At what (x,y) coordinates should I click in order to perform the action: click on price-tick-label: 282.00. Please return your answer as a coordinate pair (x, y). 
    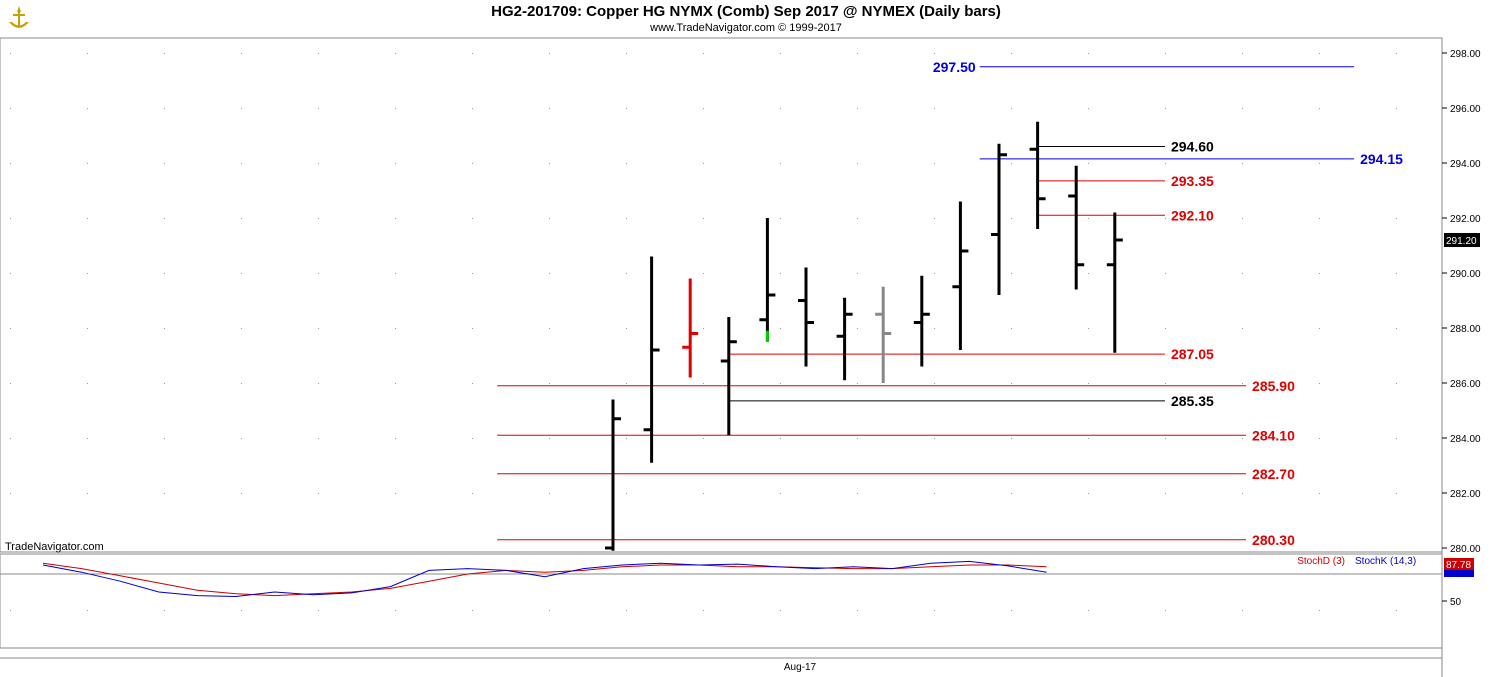
    Looking at the image, I should click on (1465, 494).